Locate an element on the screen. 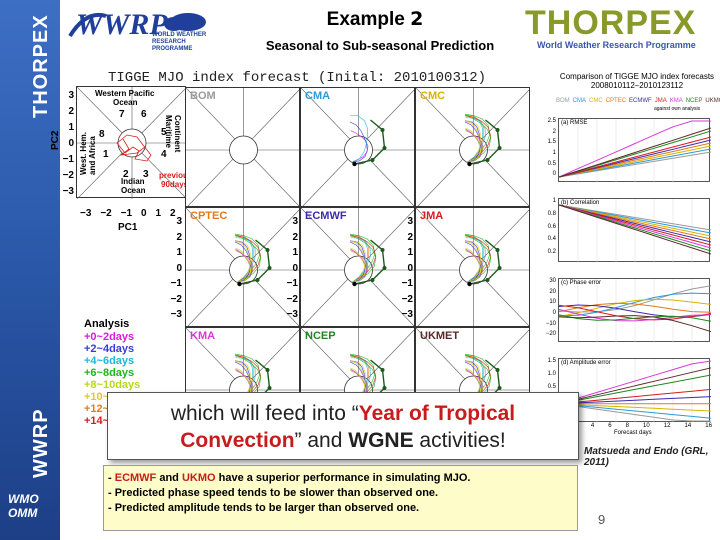 The width and height of the screenshot is (720, 540). forecast-panel-label: UKMET is located at coordinates (440, 336).